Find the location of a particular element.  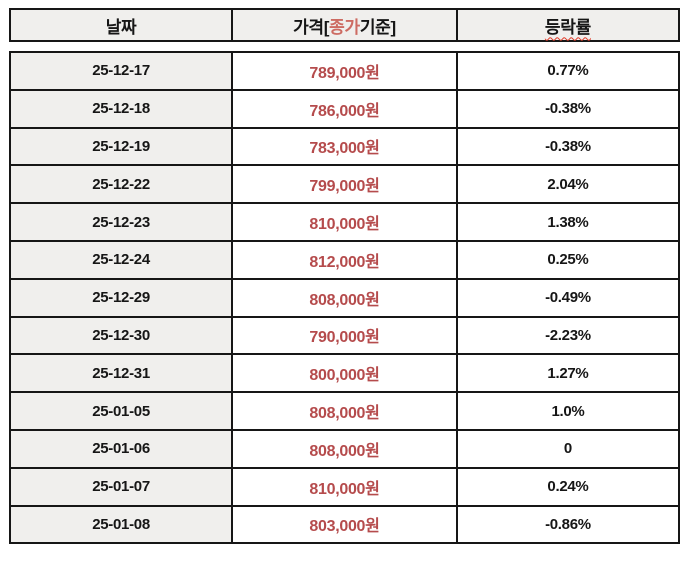

date-cell: 25-12-31 is located at coordinates (121, 373).